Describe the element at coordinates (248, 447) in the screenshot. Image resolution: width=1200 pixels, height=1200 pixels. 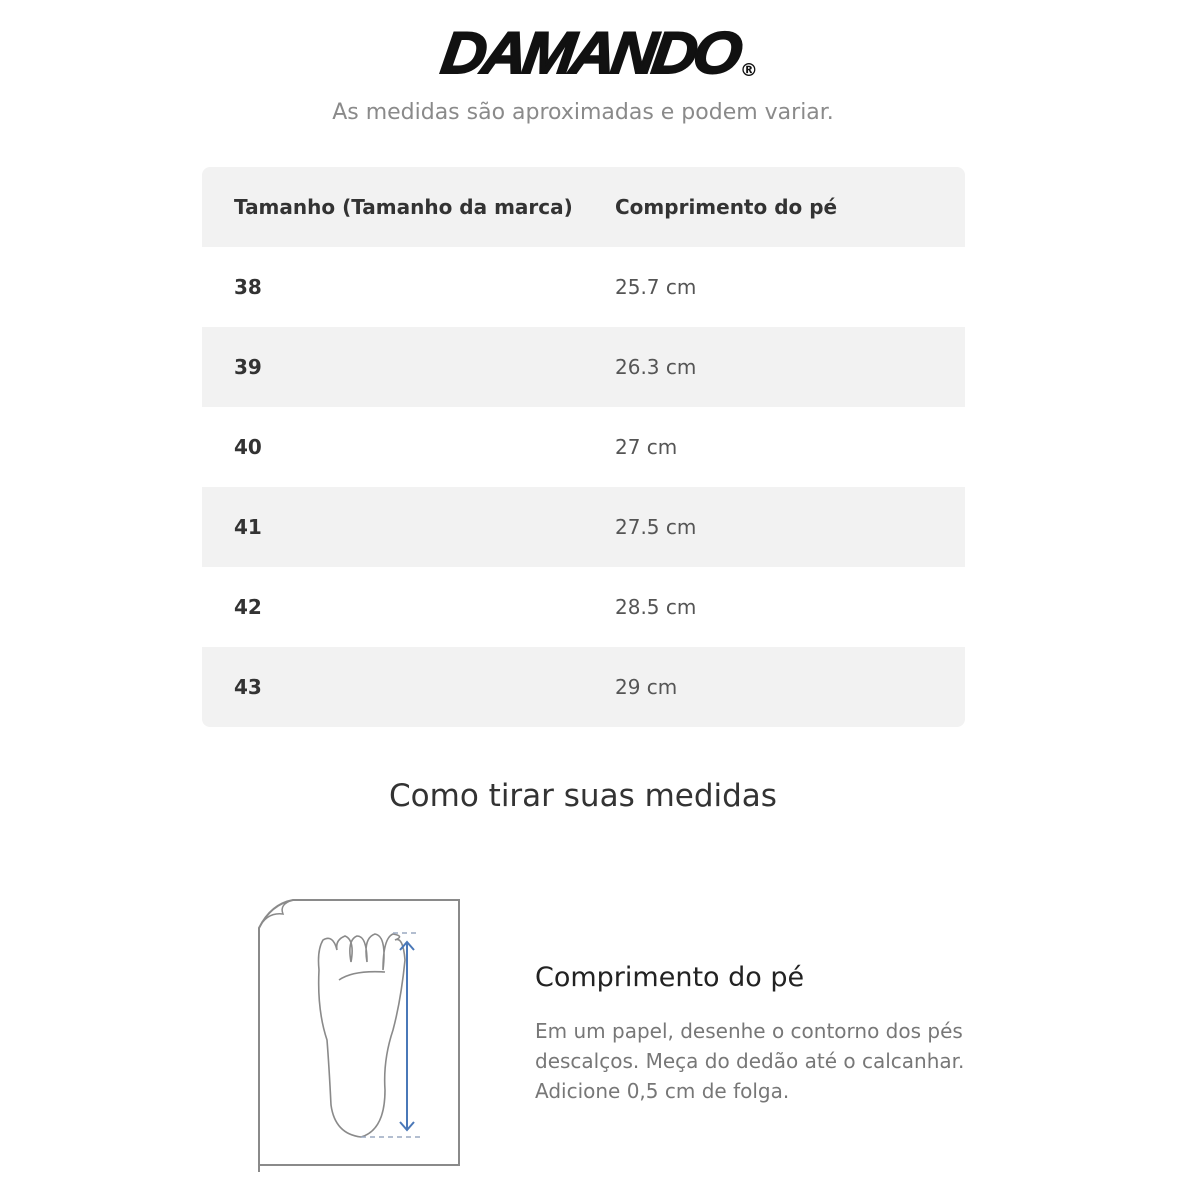
I see `size-cell: 40` at that location.